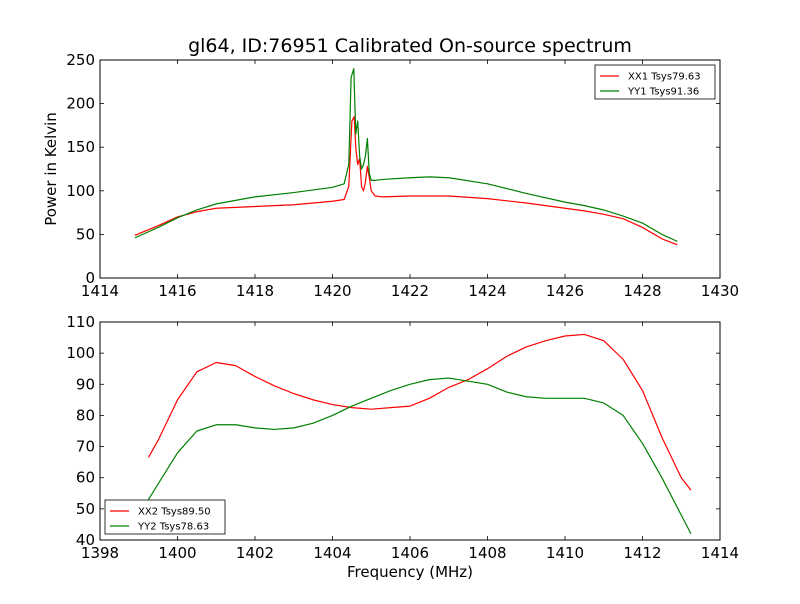  What do you see at coordinates (177, 553) in the screenshot?
I see `x-tick-label: 1400` at bounding box center [177, 553].